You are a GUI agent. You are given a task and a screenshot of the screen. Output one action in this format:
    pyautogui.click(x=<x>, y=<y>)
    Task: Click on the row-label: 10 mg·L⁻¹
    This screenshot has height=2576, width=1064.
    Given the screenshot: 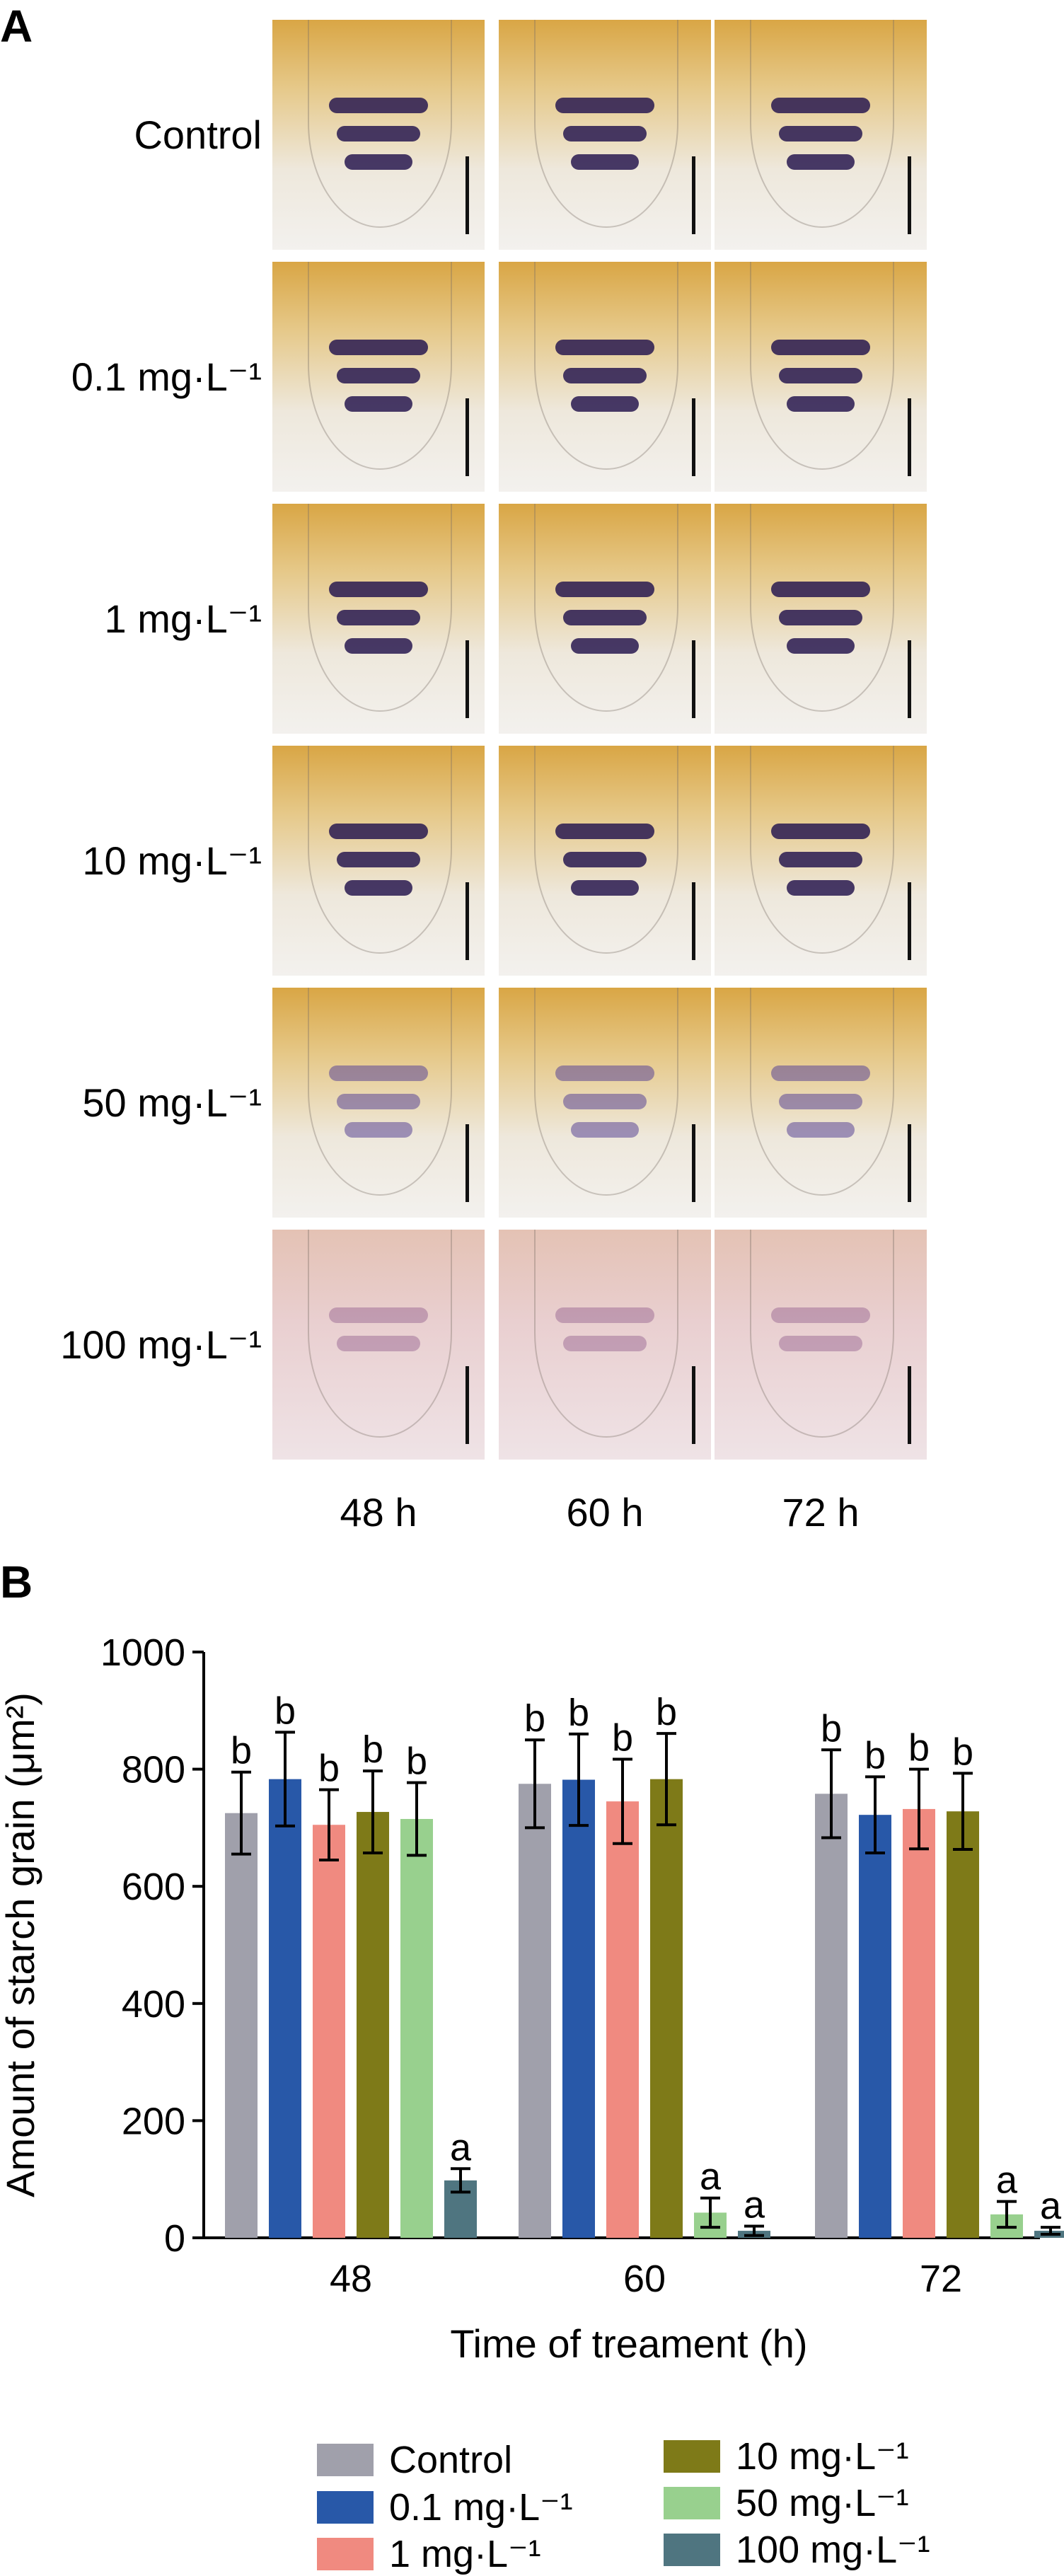 What is the action you would take?
    pyautogui.click(x=172, y=860)
    